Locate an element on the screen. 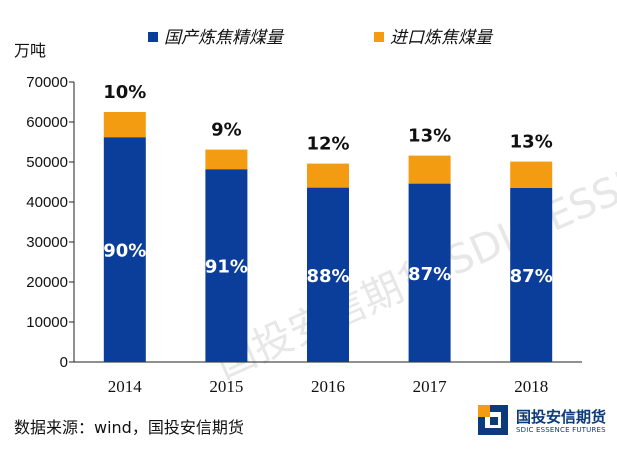 The height and width of the screenshot is (451, 617). logo-mark-icon is located at coordinates (493, 420).